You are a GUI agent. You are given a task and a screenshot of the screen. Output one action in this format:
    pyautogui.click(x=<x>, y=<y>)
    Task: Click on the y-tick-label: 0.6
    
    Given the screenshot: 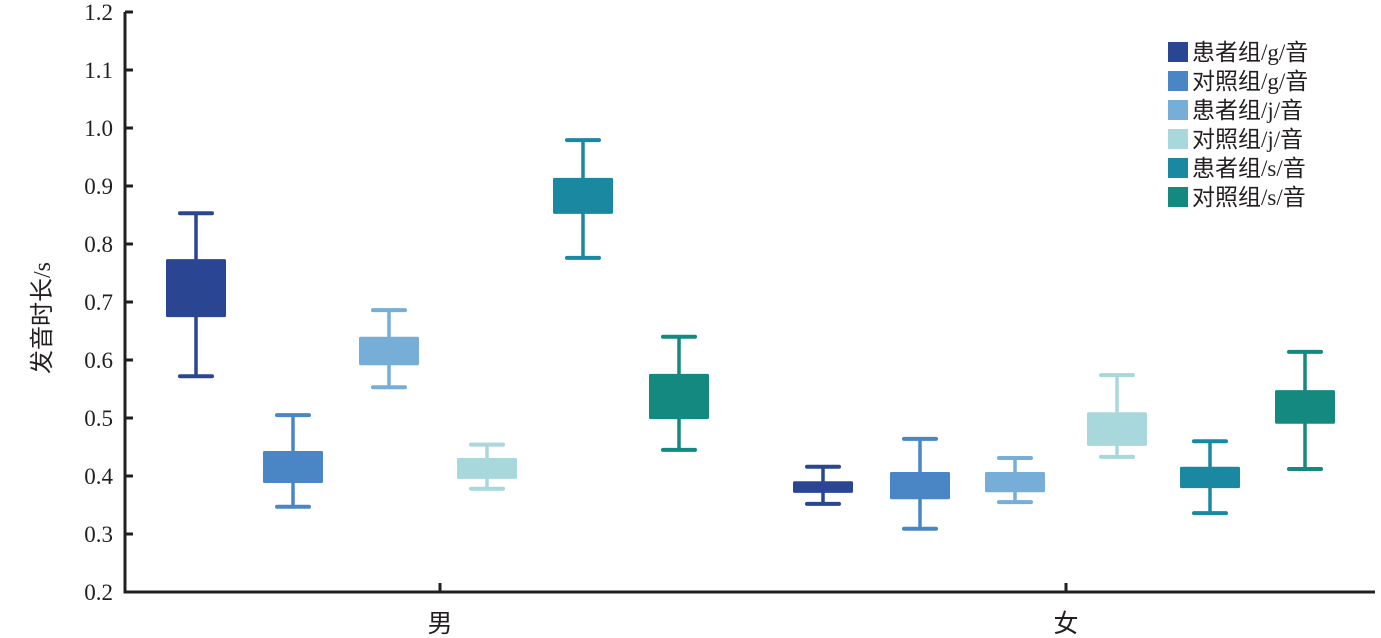 What is the action you would take?
    pyautogui.click(x=98, y=360)
    